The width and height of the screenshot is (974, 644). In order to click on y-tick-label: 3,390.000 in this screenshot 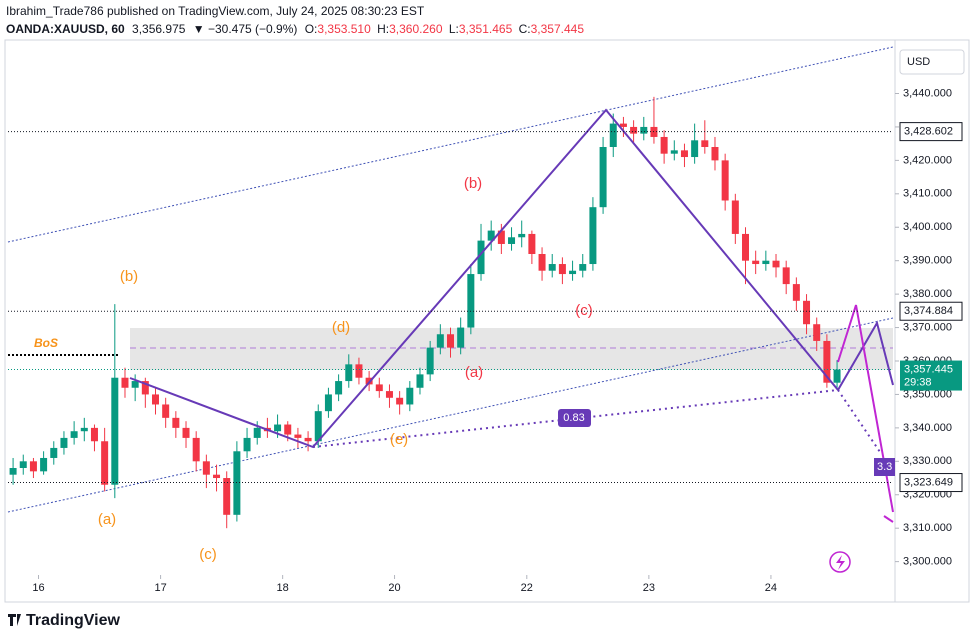, I will do `click(927, 261)`.